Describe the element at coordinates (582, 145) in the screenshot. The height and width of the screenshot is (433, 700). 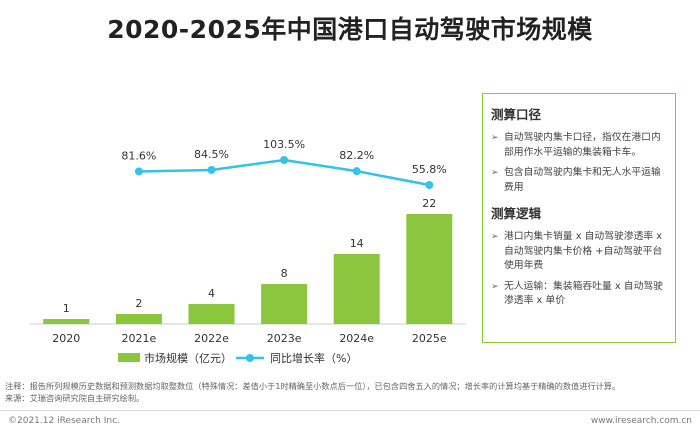
I see `scope-item-1: 自动驾驶内集卡口径，指仅在港口内部用作水平运输的集装箱卡车。` at that location.